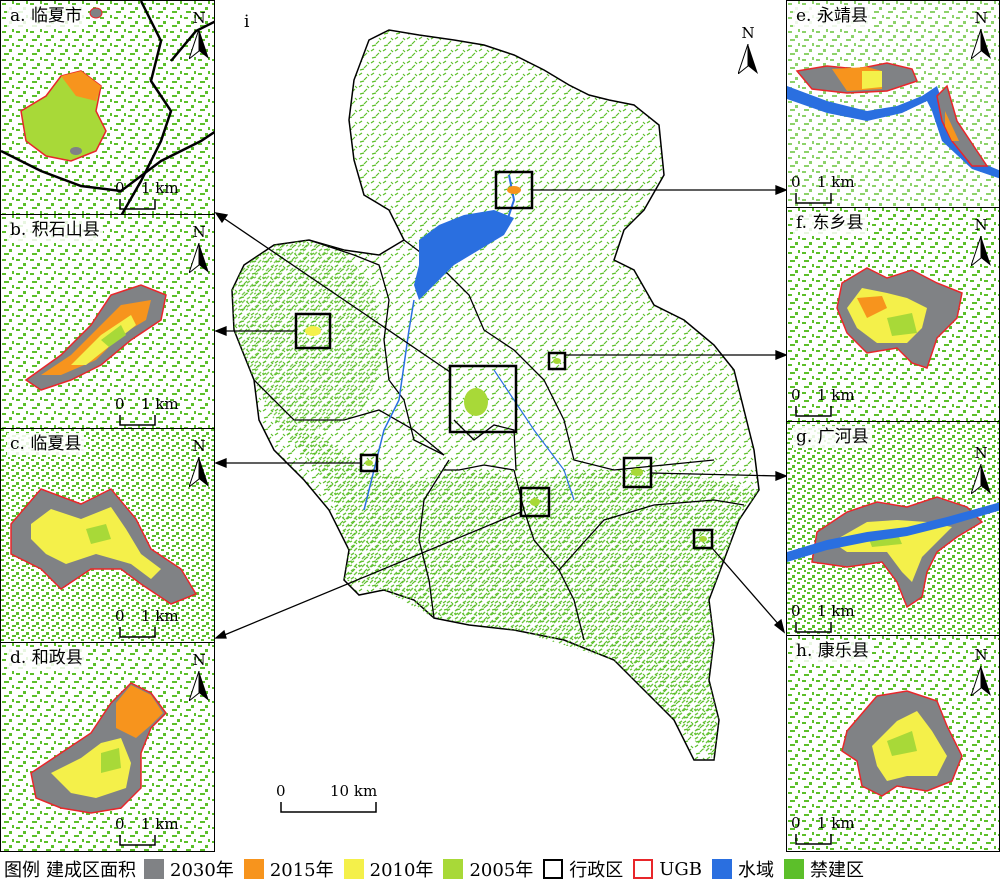 The height and width of the screenshot is (886, 1000). I want to click on inset-panel-a: a. 临夏市 N 0 1 km, so click(107, 107).